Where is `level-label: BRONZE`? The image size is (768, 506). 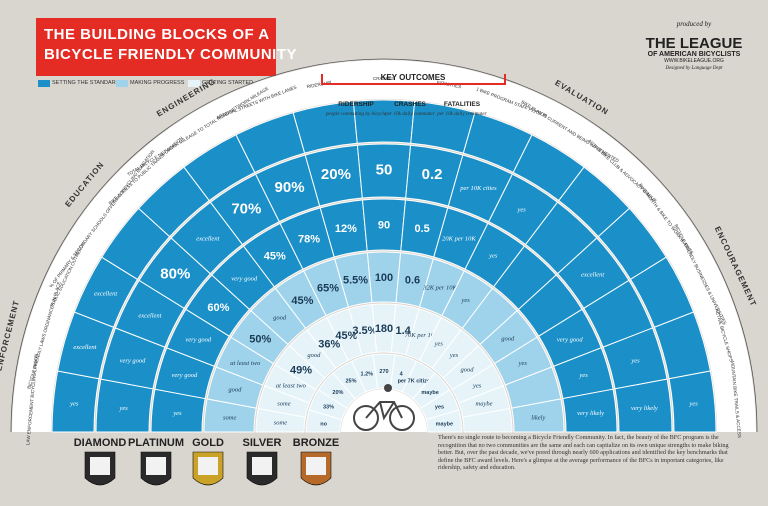 level-label: BRONZE is located at coordinates (316, 443).